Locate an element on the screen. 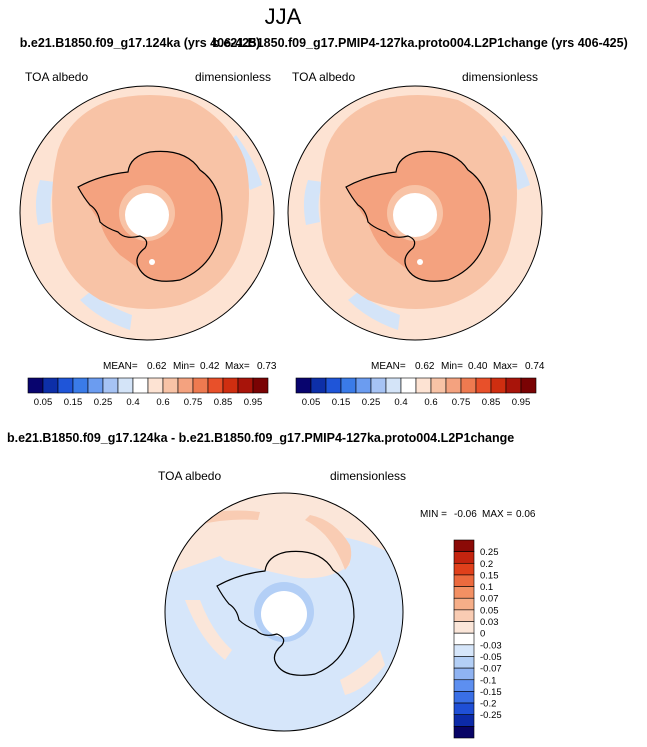  left-max-label: Max= is located at coordinates (237, 366).